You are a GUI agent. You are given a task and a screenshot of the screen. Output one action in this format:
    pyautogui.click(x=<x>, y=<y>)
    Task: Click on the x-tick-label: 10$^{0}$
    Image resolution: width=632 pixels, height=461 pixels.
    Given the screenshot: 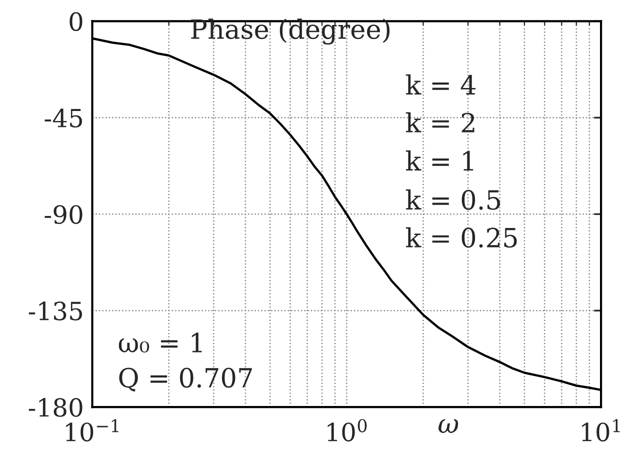 What is the action you would take?
    pyautogui.click(x=347, y=430)
    